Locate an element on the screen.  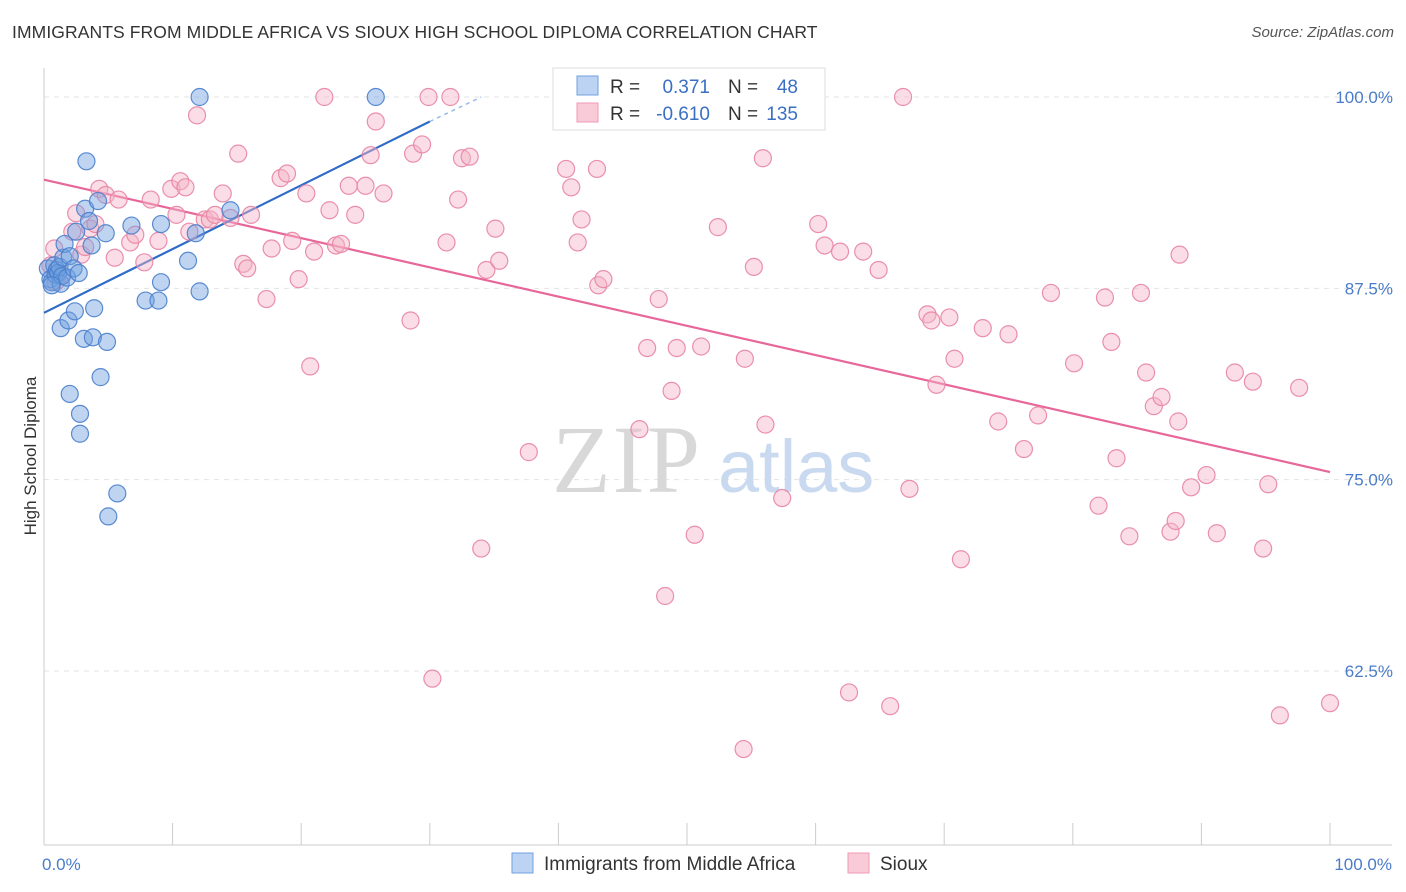
x-ticks is located at coordinates (687, 834).